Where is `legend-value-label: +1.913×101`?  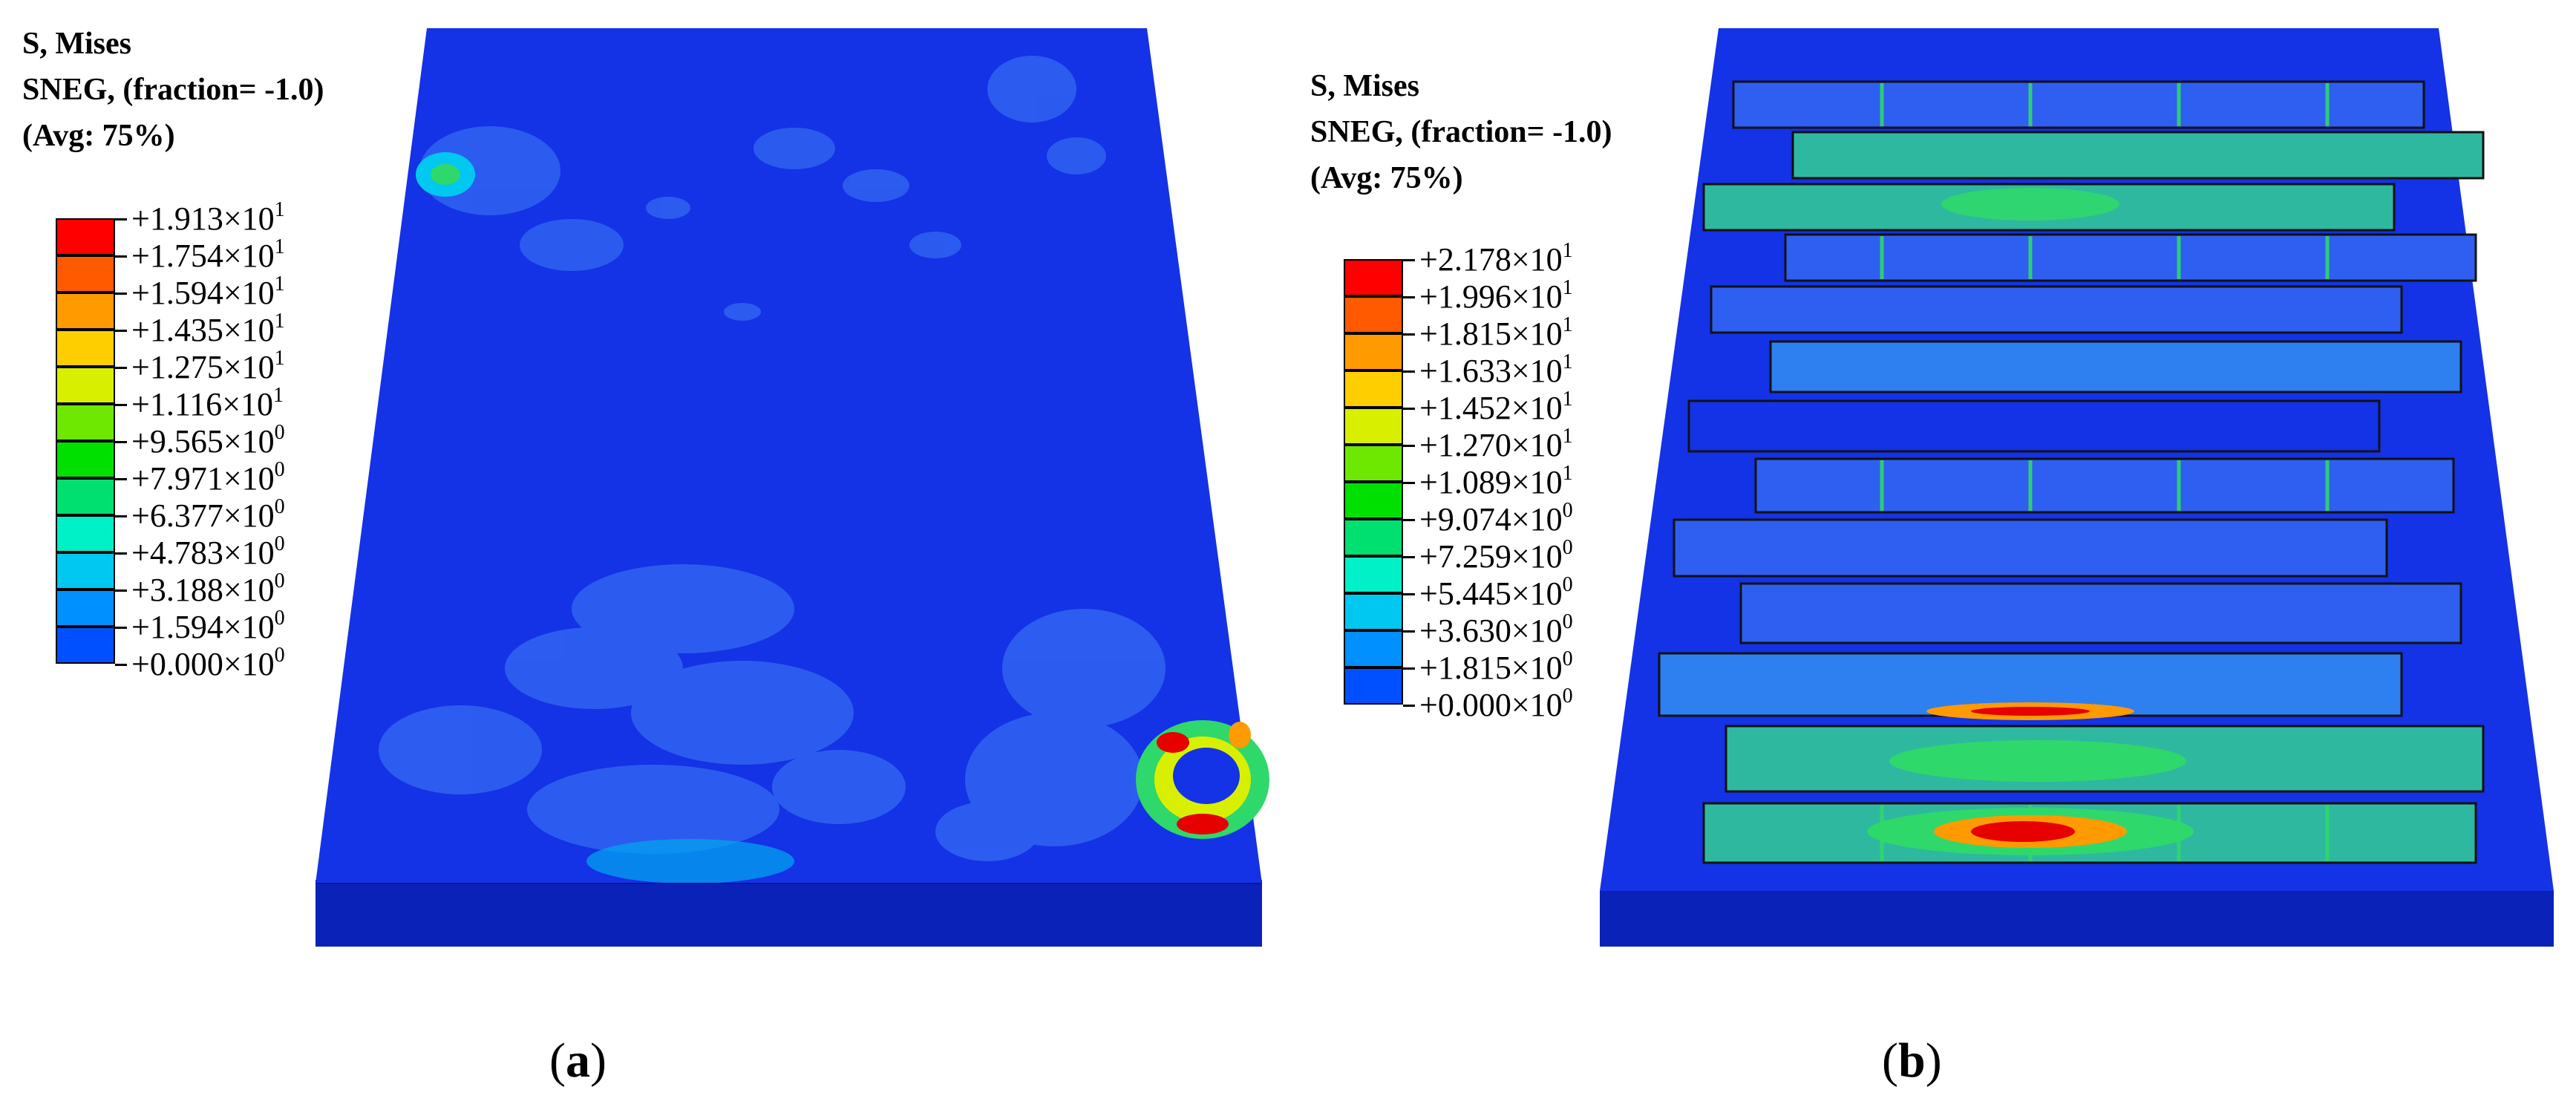
legend-value-label: +1.913×101 is located at coordinates (208, 218).